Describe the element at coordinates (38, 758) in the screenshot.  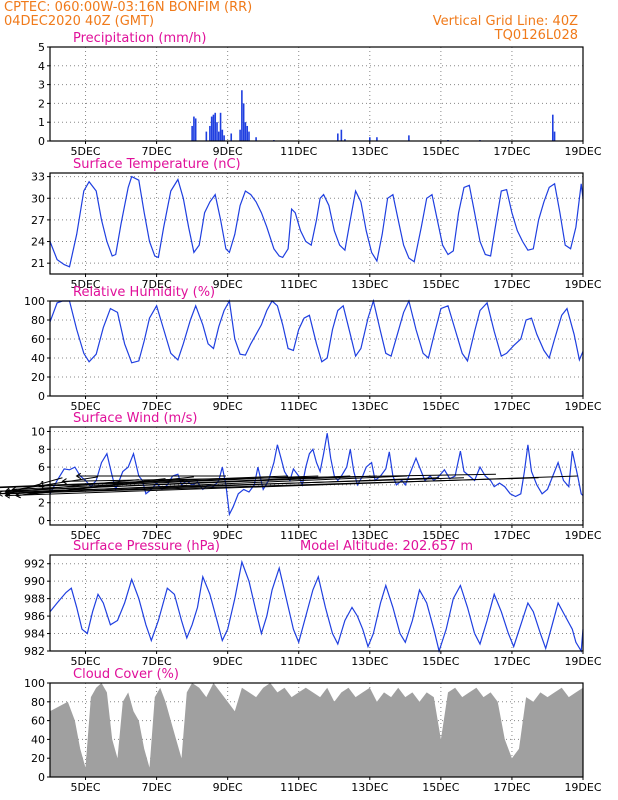
I see `y-tick-label: 20` at that location.